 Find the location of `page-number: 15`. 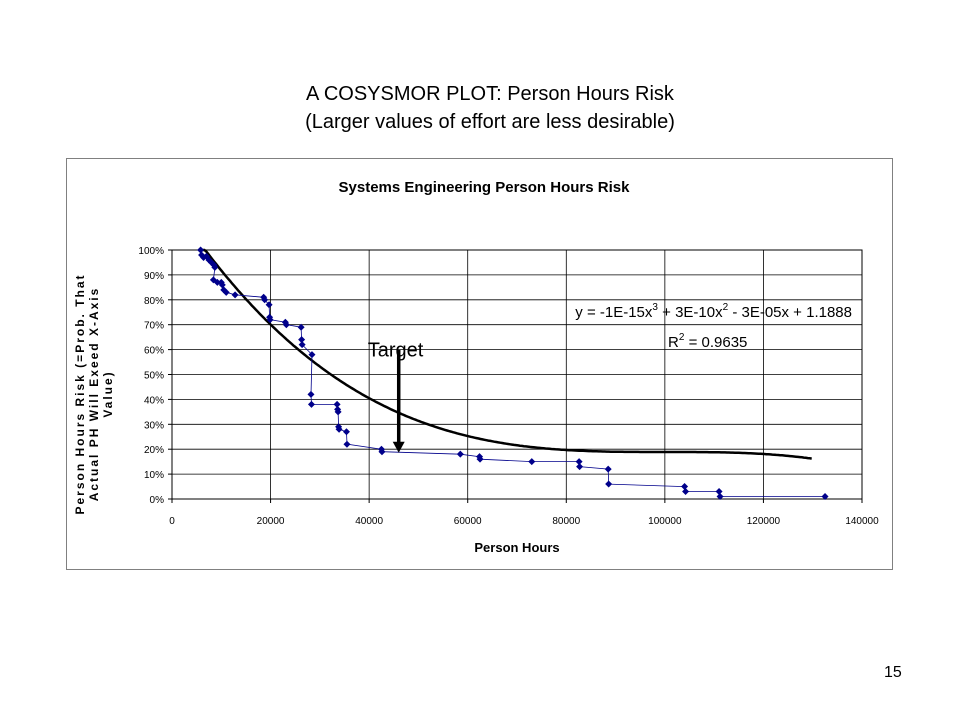

page-number: 15 is located at coordinates (893, 672).